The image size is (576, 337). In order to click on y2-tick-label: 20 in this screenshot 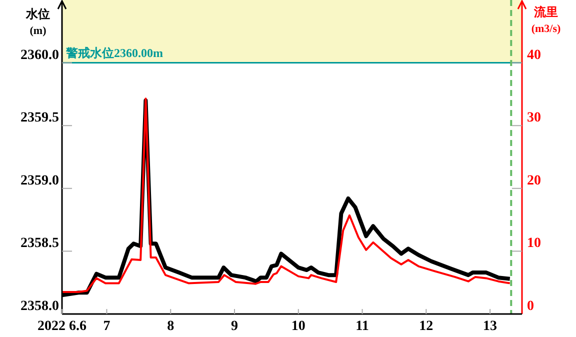, I will do `click(534, 180)`.